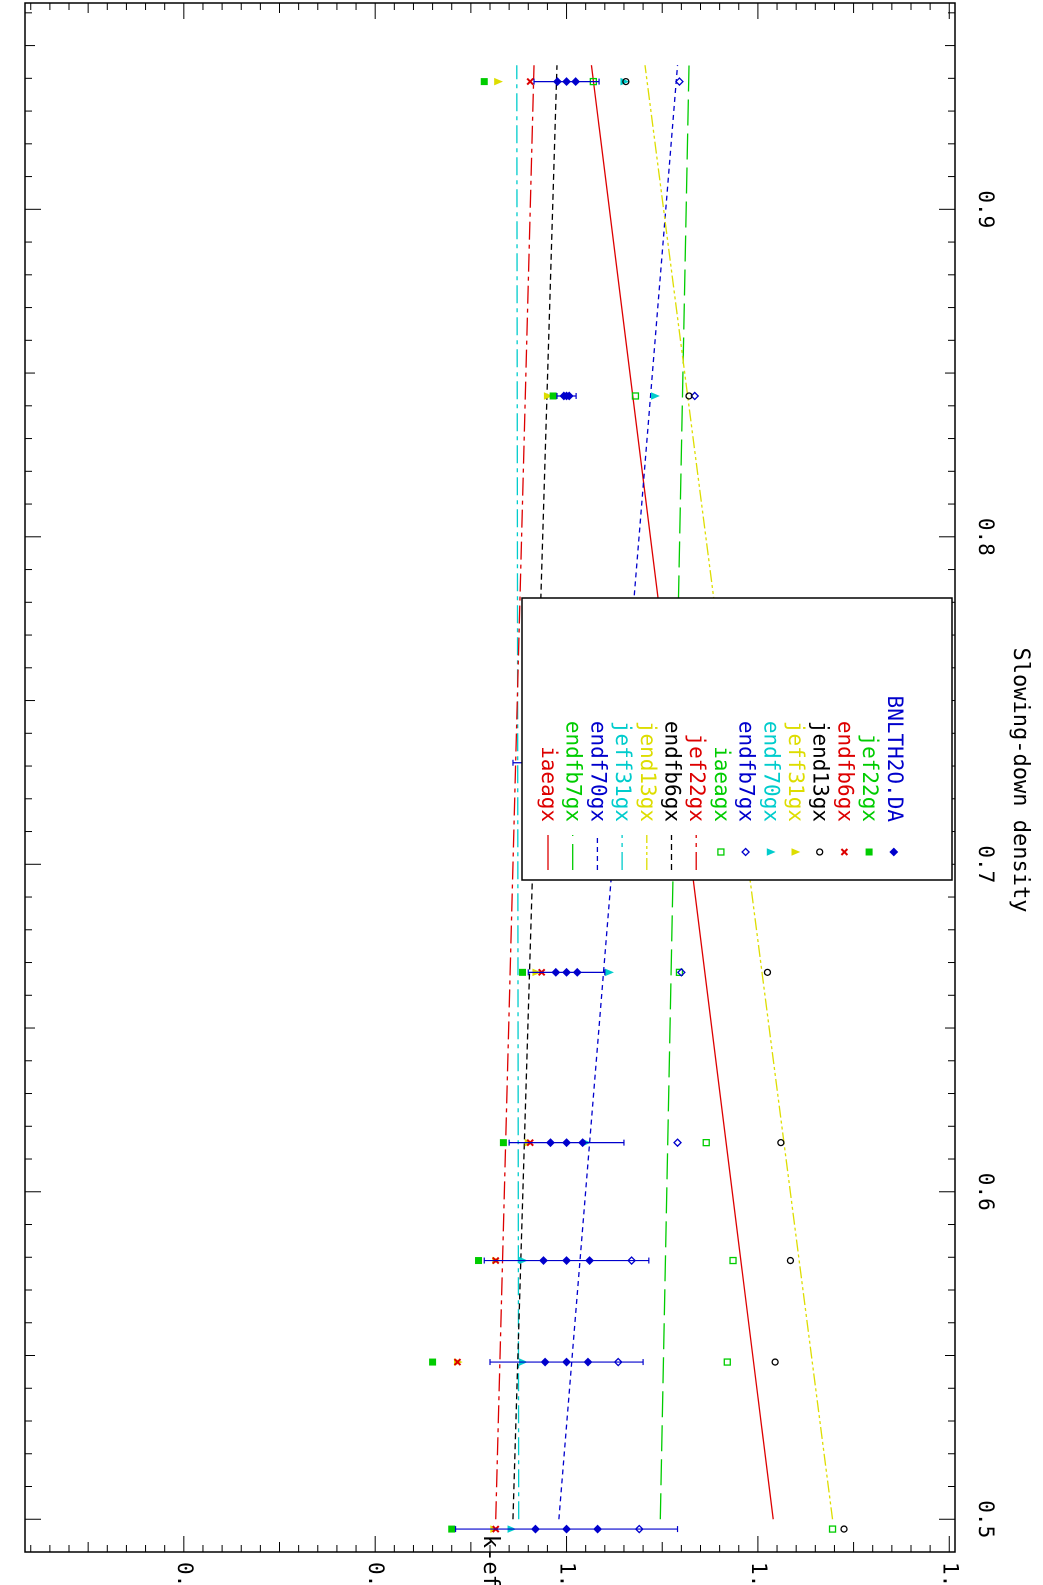  I want to click on legend-box, so click(737, 739).